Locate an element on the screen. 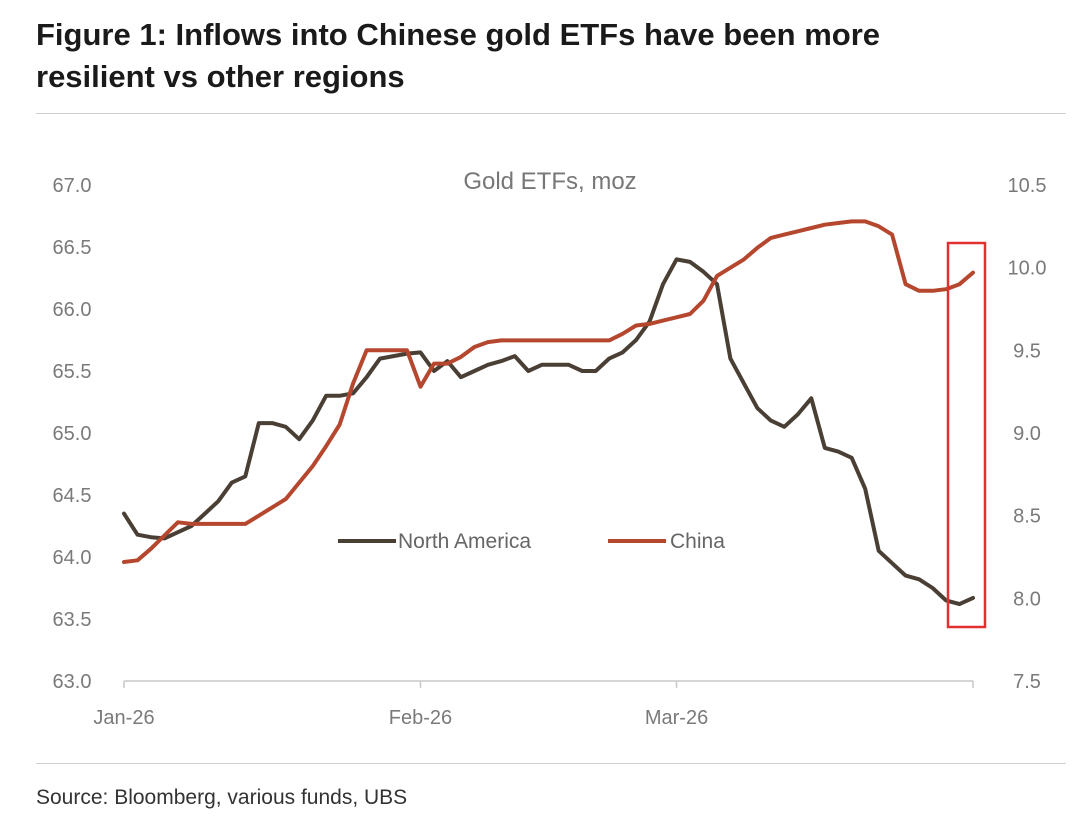 The image size is (1080, 837). source-note: Source: Bloomberg, various funds, UBS is located at coordinates (222, 797).